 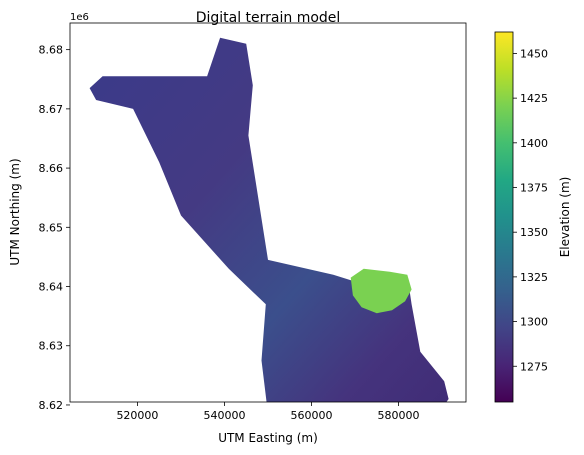 What do you see at coordinates (534, 366) in the screenshot?
I see `colorbar-tick-label: 1275` at bounding box center [534, 366].